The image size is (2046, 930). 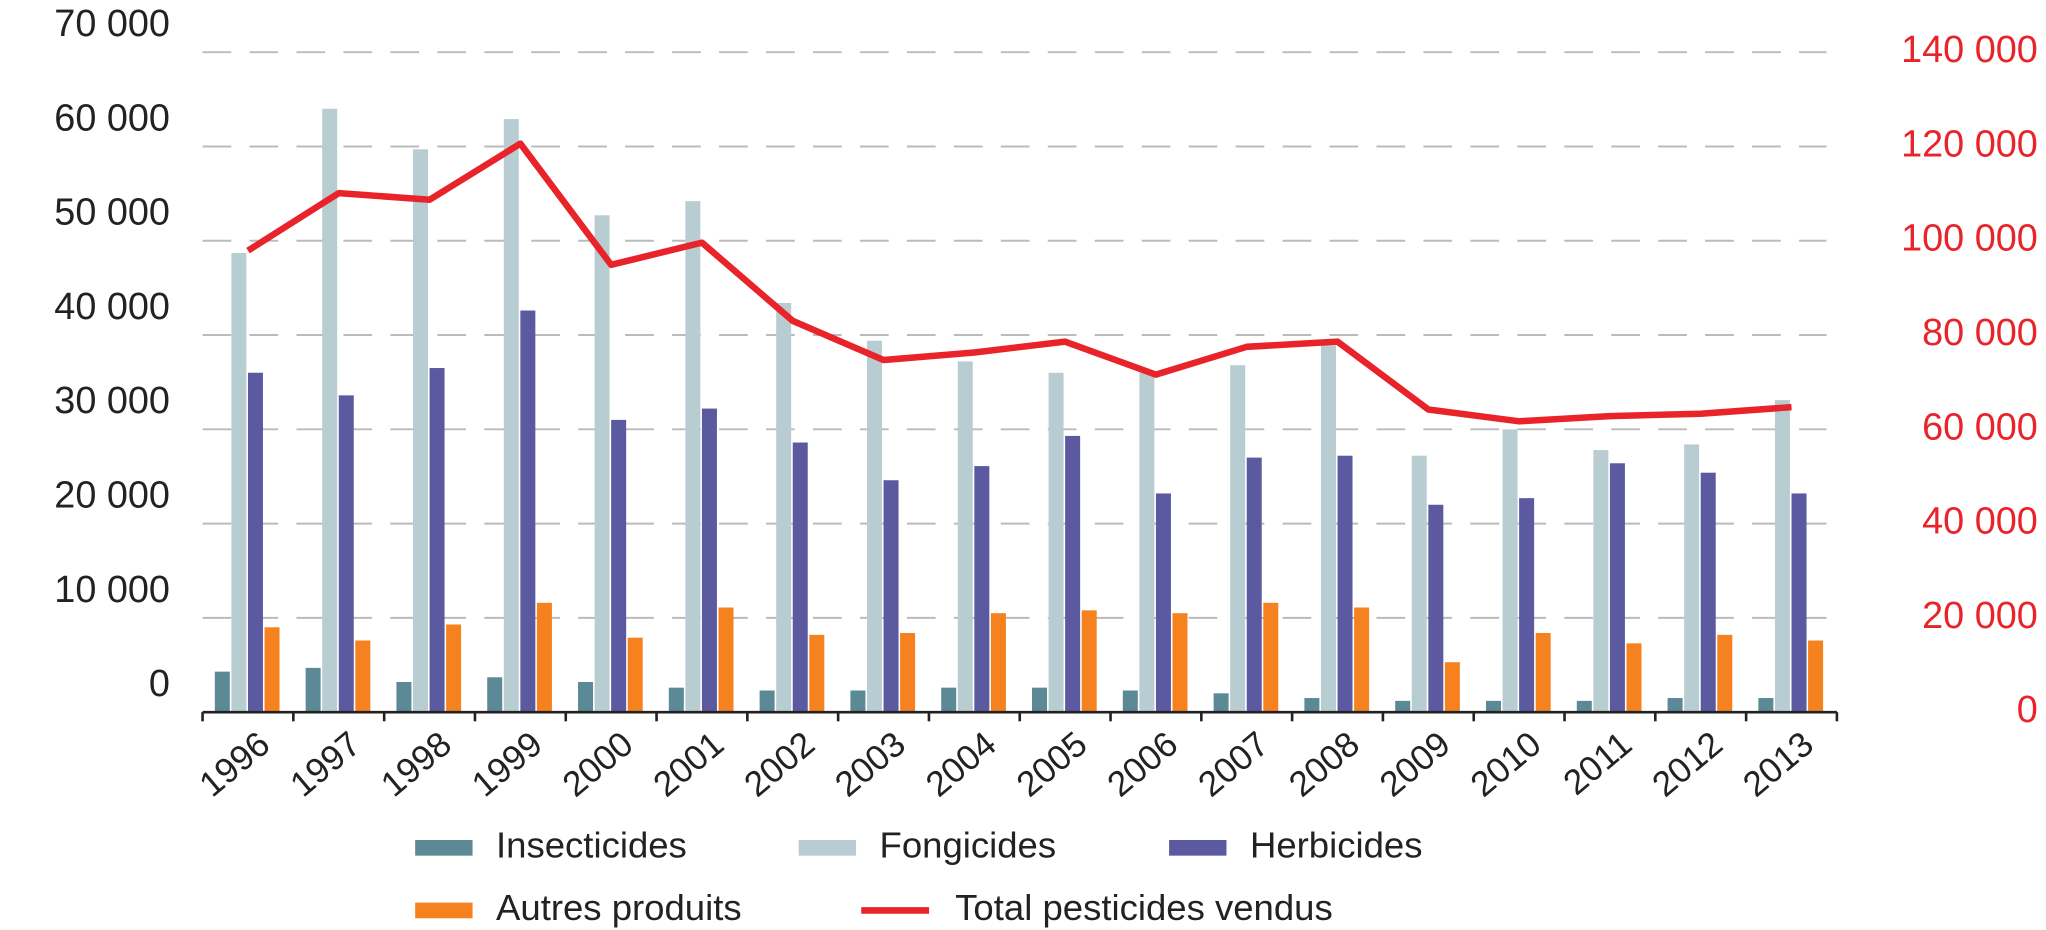 What do you see at coordinates (1324, 764) in the screenshot?
I see `x-tick-label: 2008` at bounding box center [1324, 764].